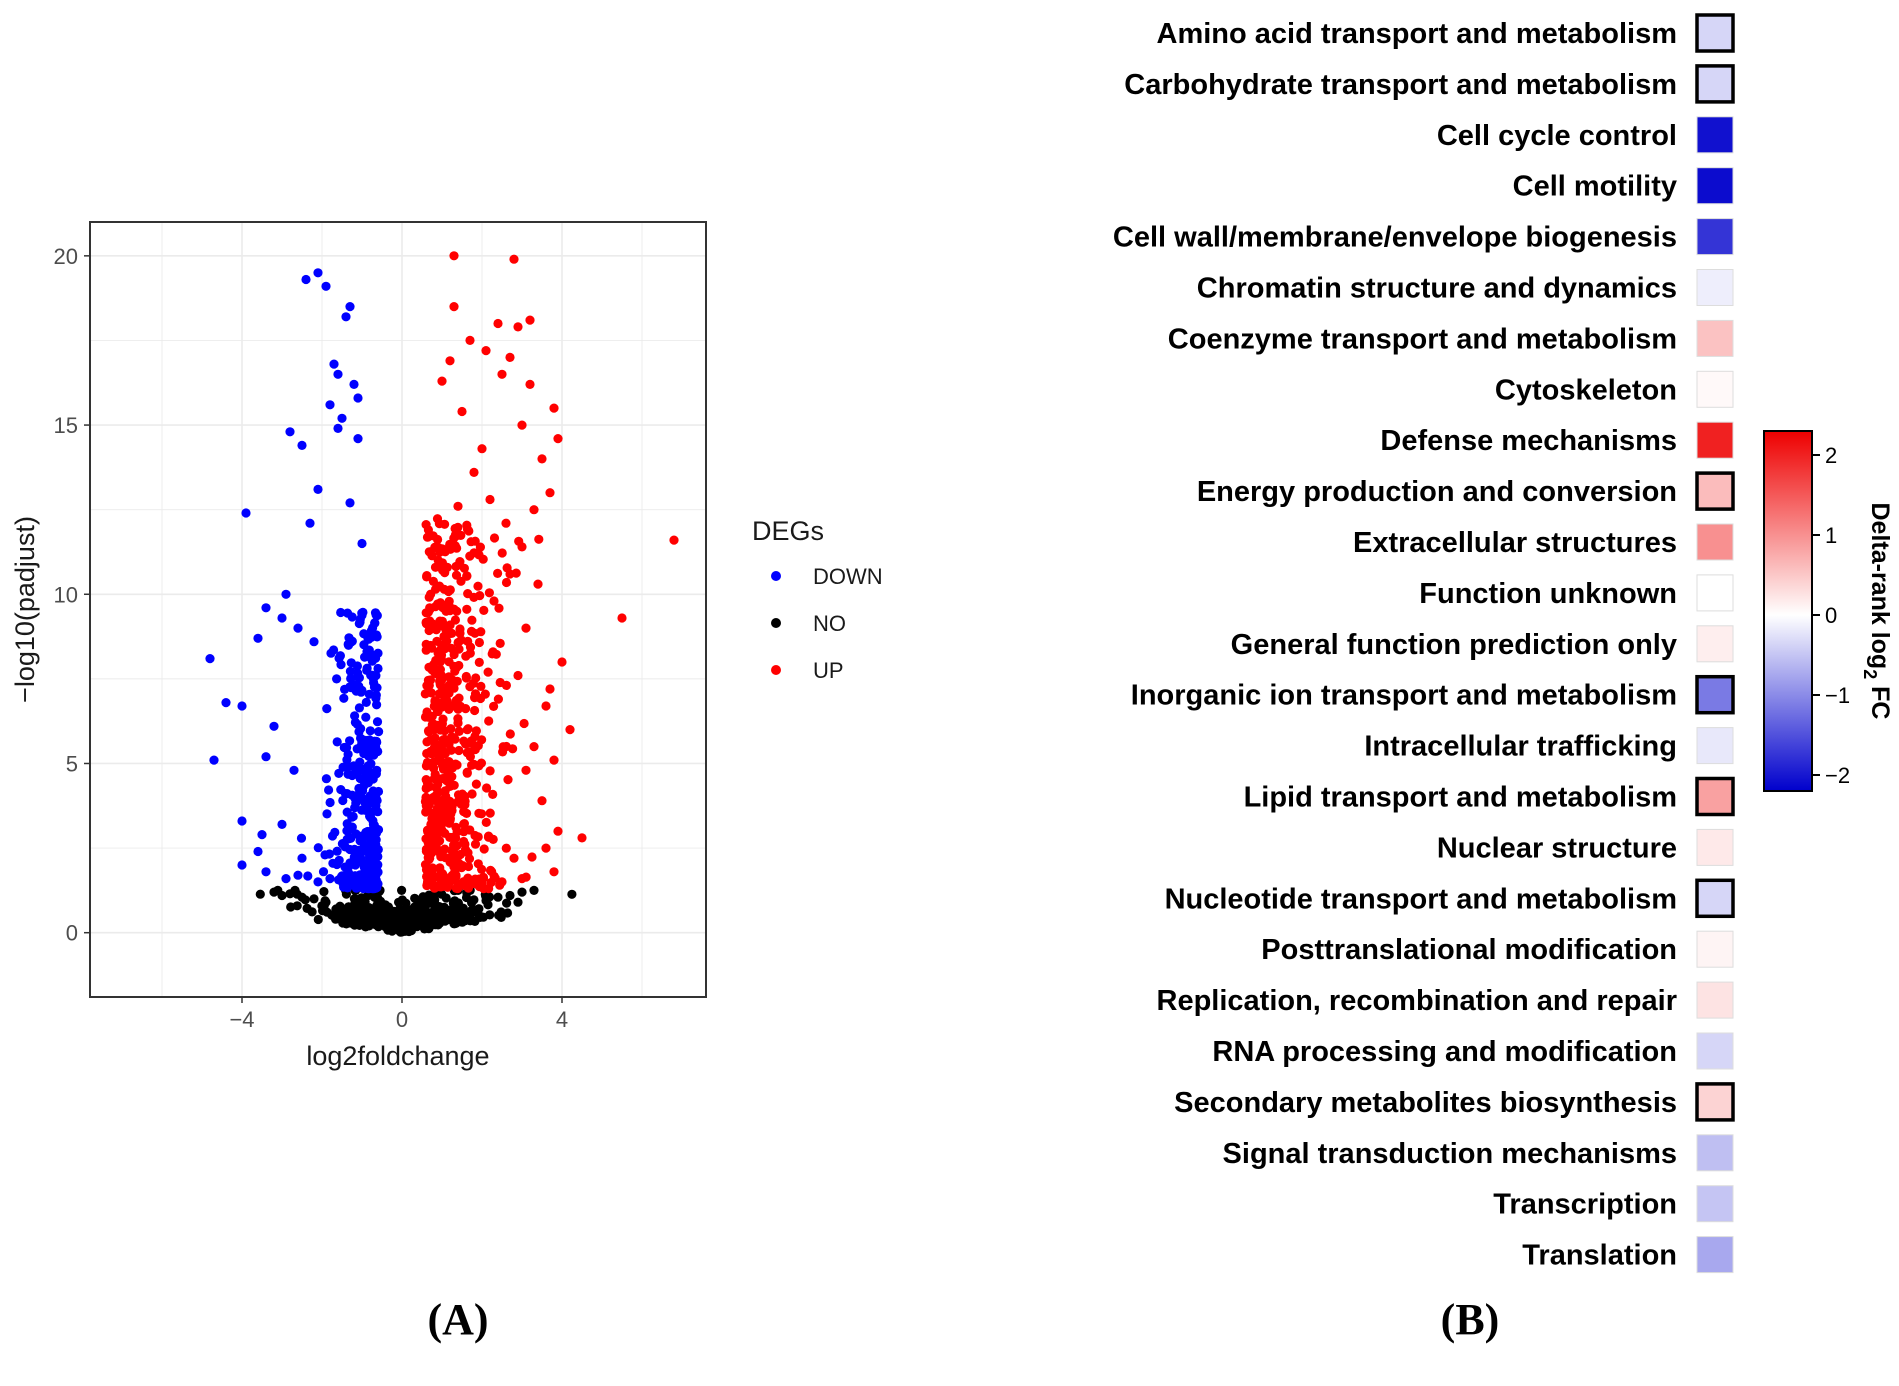  Describe the element at coordinates (397, 1056) in the screenshot. I see `x-axis-label: log2foldchange` at that location.